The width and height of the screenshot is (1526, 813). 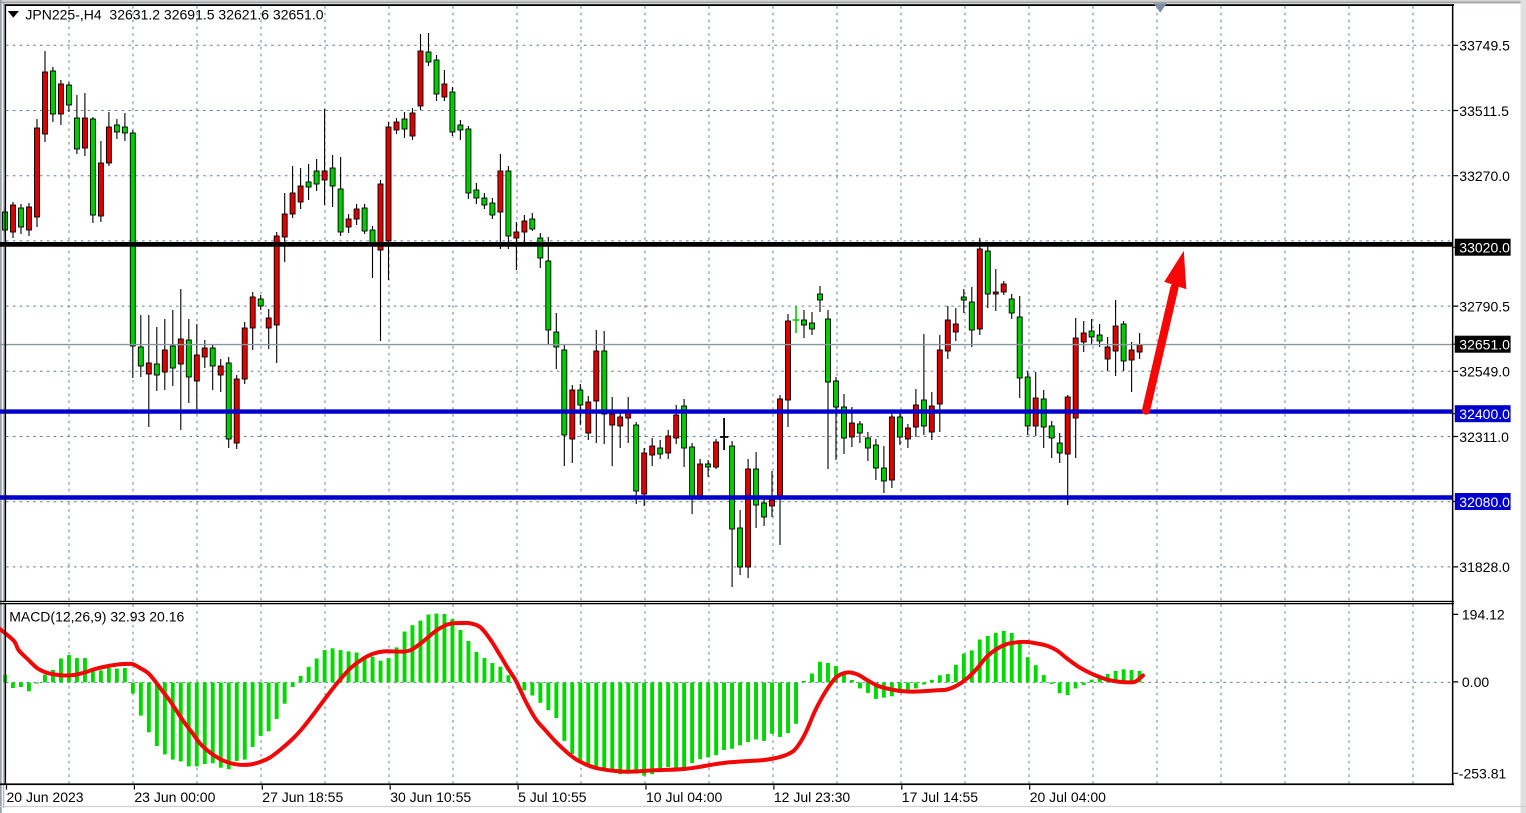 I want to click on svg-text: 20 Jul 04:00, so click(x=1068, y=797).